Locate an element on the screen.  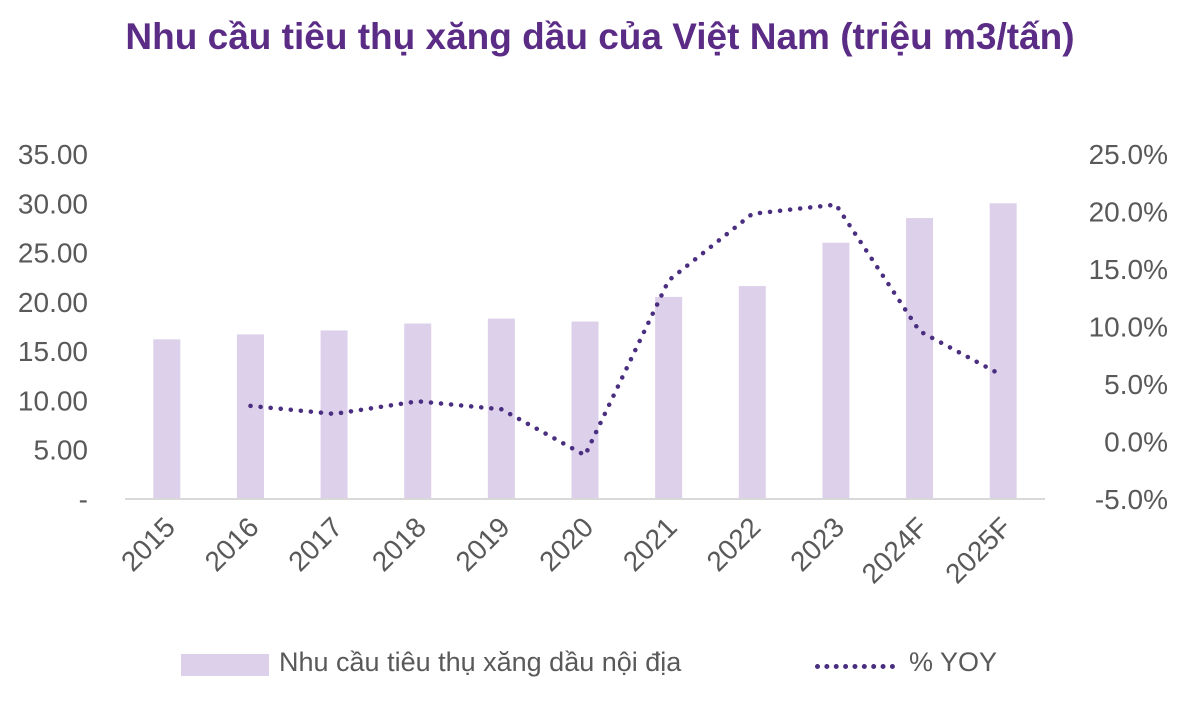
x-tick-label: 2016 is located at coordinates (232, 544).